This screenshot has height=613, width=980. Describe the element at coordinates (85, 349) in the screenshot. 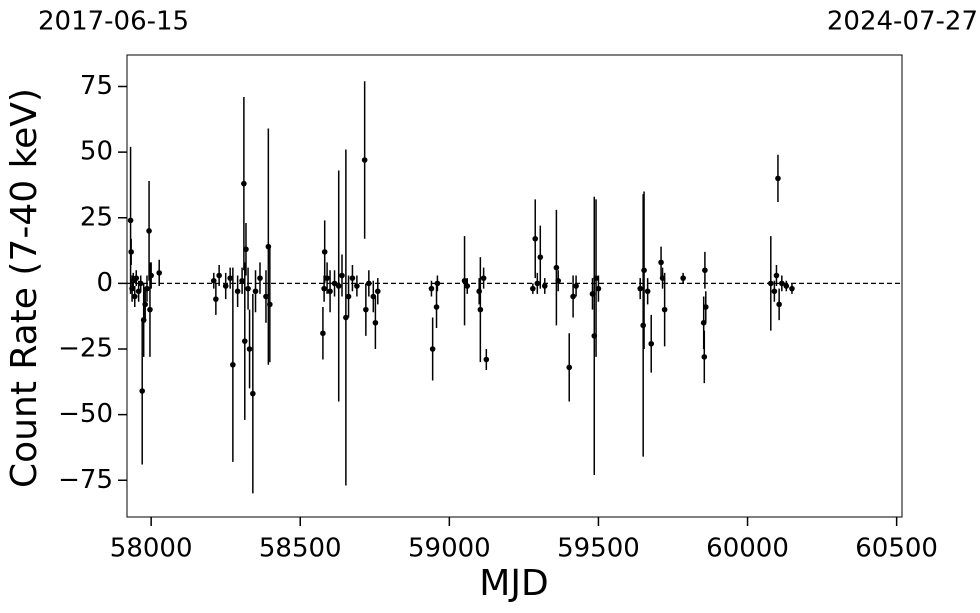

I see `y-tick-label: −25` at that location.